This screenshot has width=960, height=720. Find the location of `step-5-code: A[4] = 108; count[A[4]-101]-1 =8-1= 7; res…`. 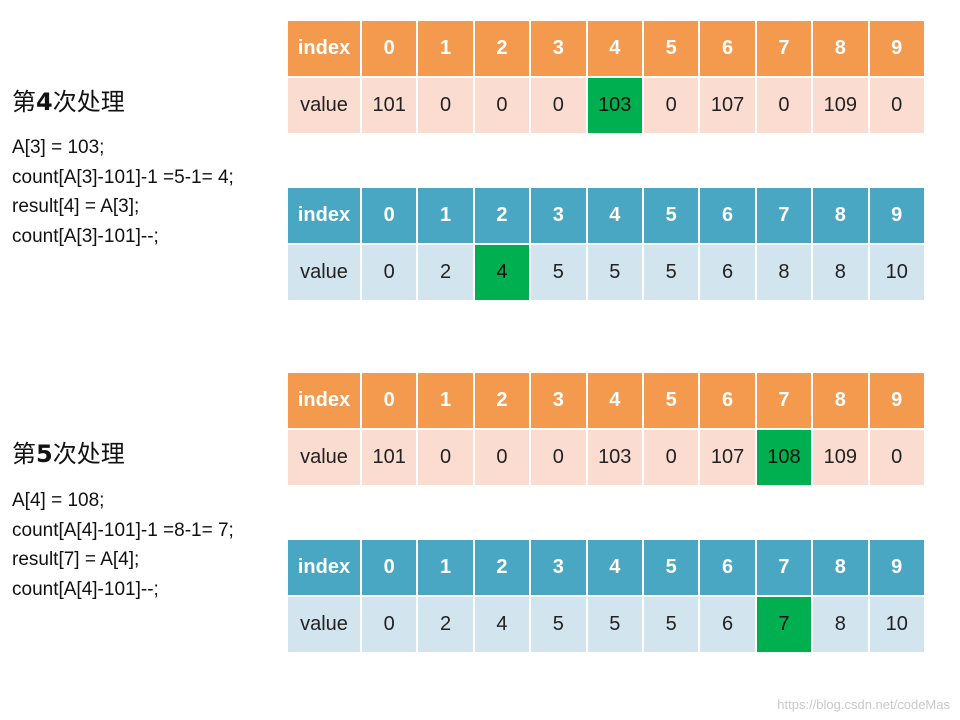

step-5-code: A[4] = 108; count[A[4]-101]-1 =8-1= 7; res… is located at coordinates (123, 545).